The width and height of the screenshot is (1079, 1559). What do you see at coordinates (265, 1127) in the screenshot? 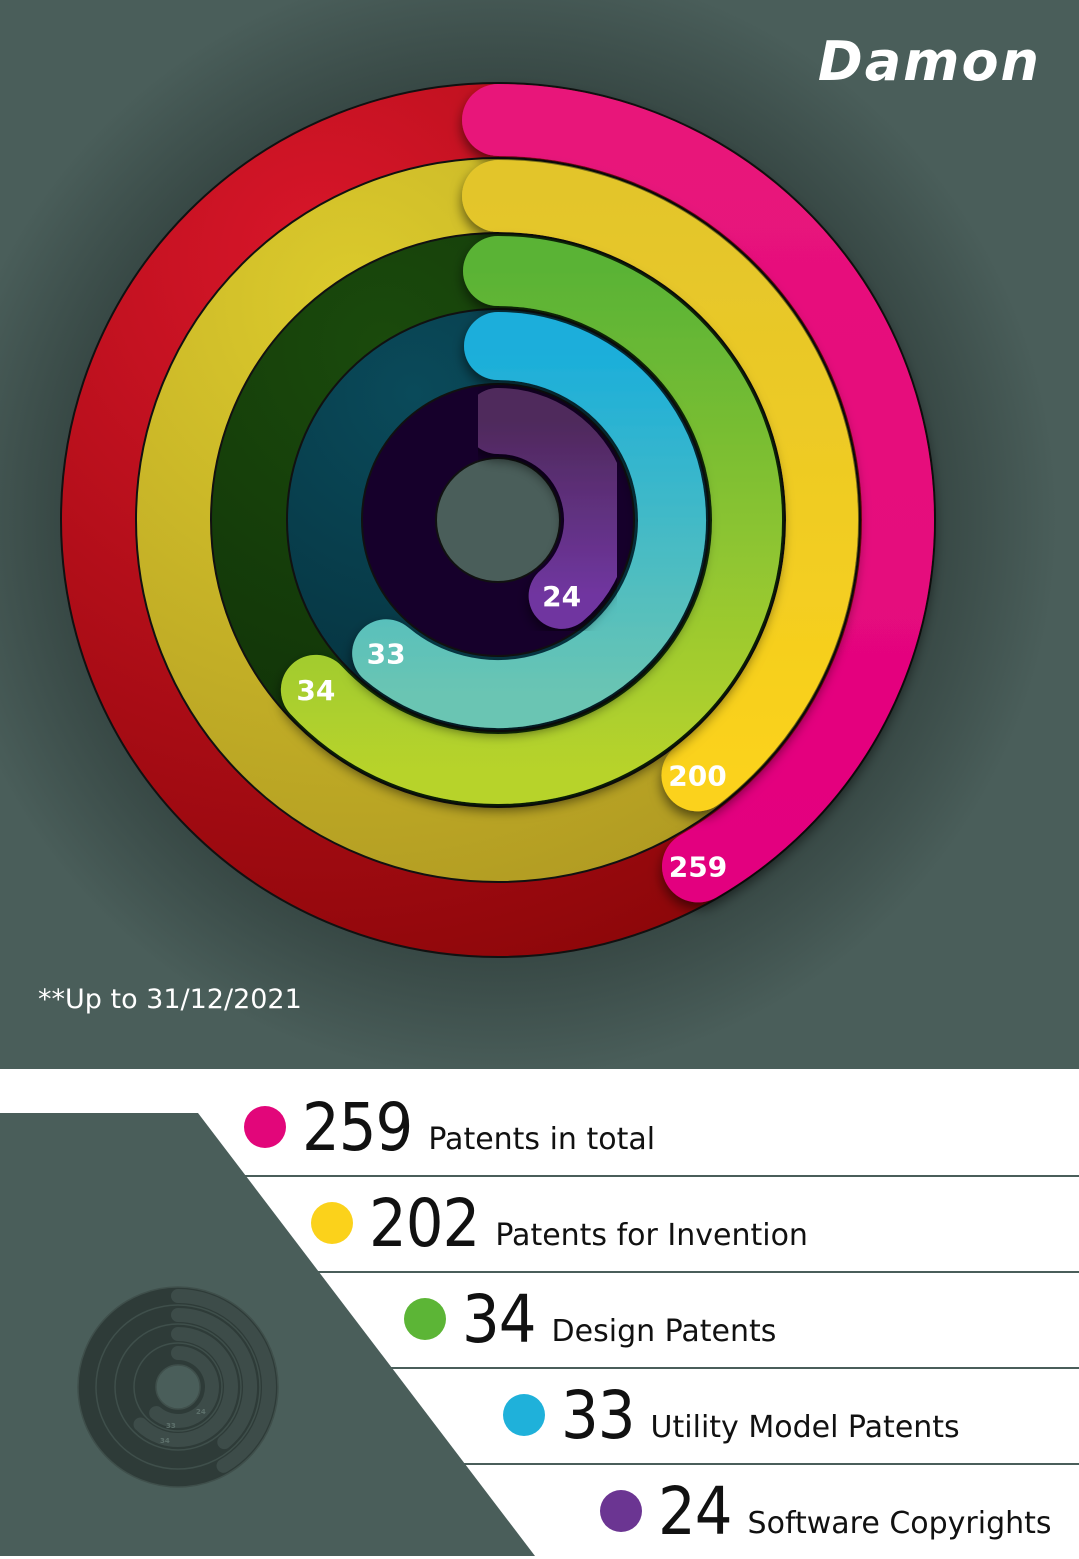
I see `legend-dot-total` at bounding box center [265, 1127].